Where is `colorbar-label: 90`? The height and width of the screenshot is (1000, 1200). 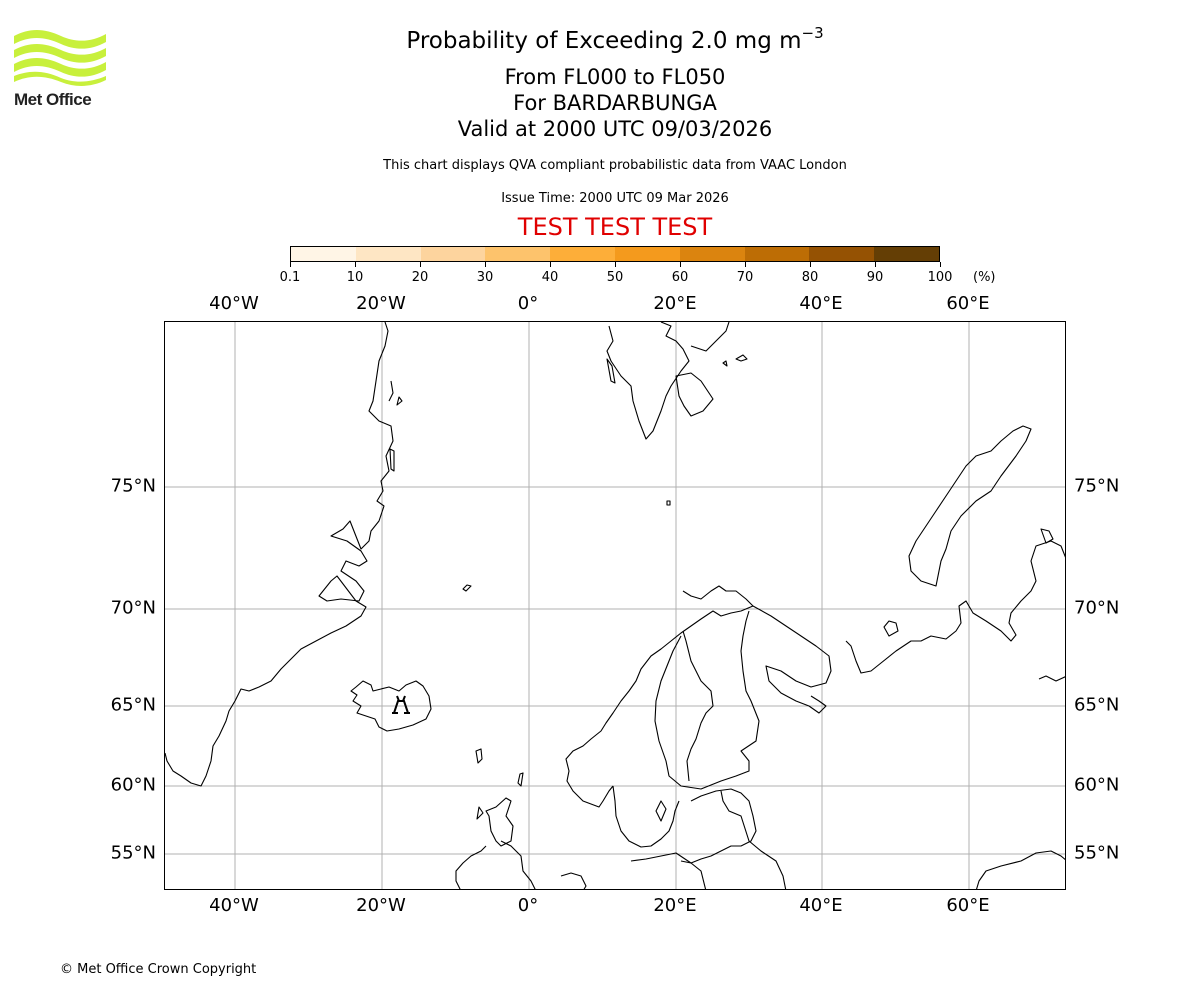
colorbar-label: 90 is located at coordinates (875, 277).